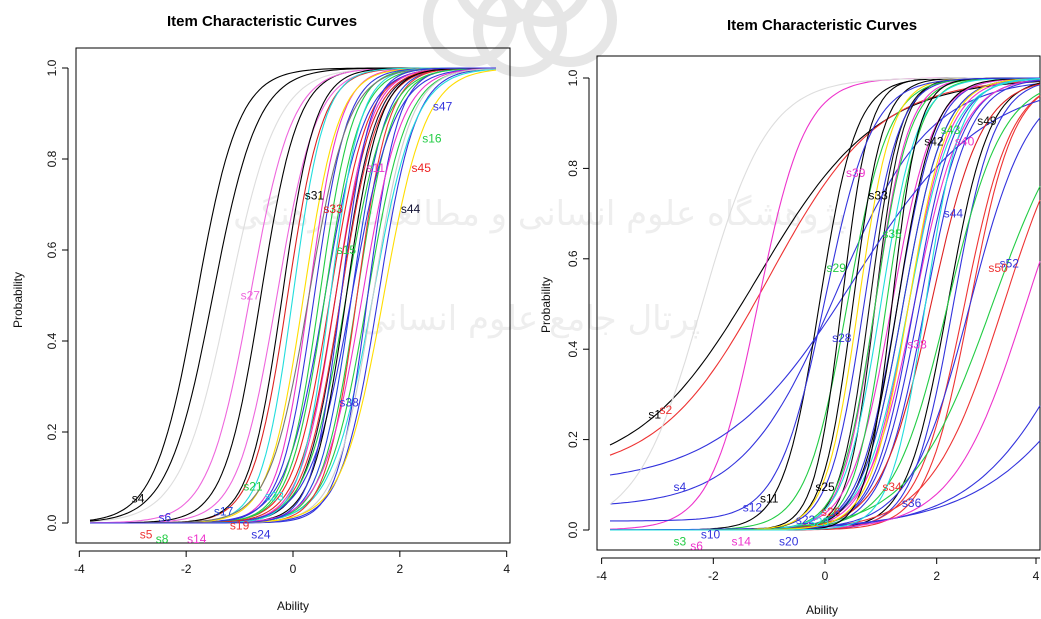 This screenshot has height=619, width=1041. I want to click on item-label-s15: s15, so click(347, 250).